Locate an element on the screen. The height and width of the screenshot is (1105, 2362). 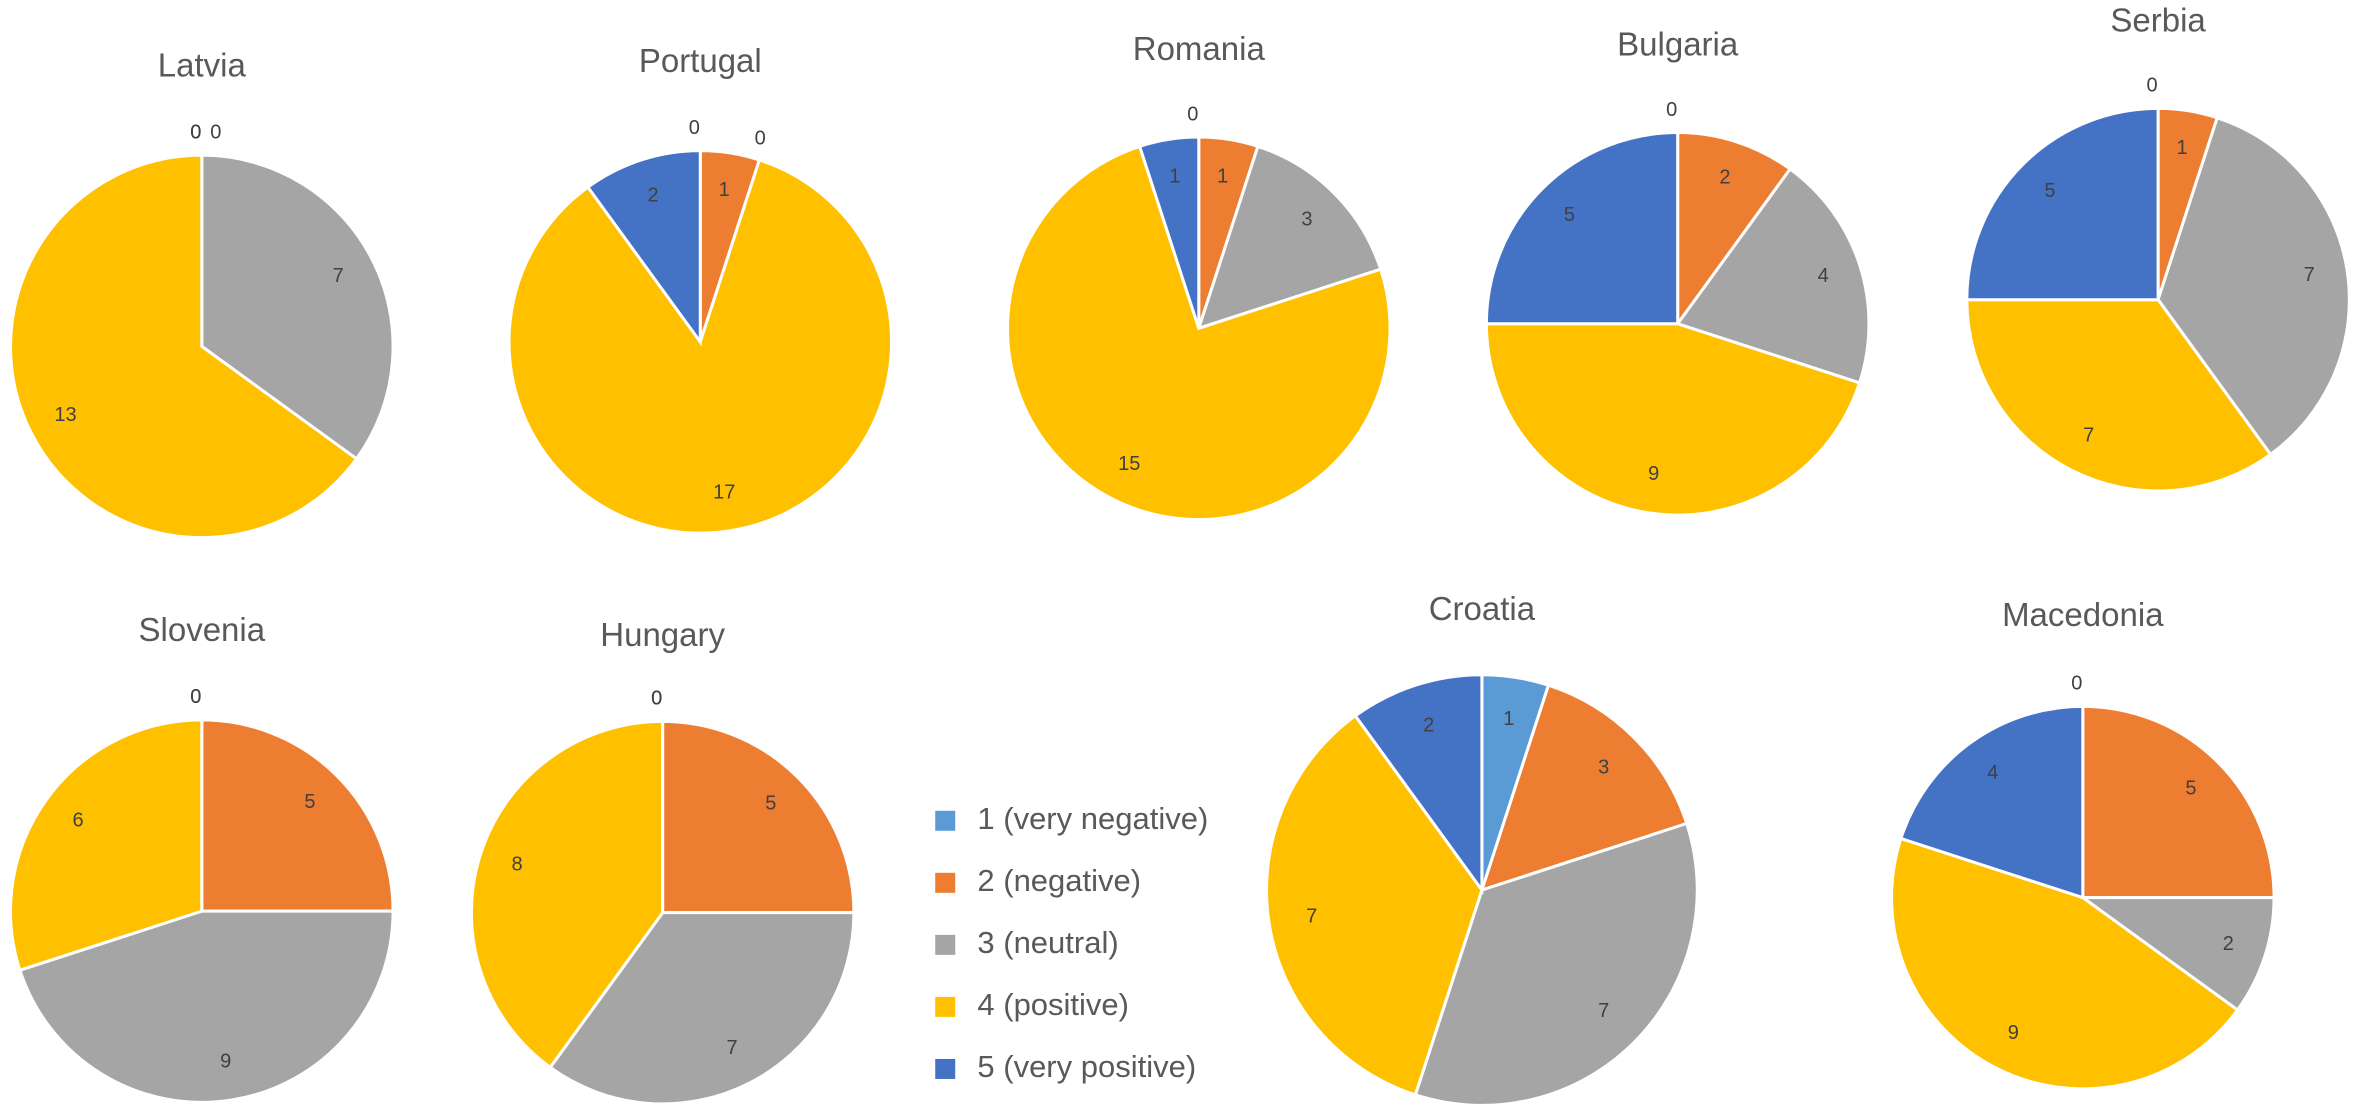
chart-title: Macedonia is located at coordinates (2083, 614).